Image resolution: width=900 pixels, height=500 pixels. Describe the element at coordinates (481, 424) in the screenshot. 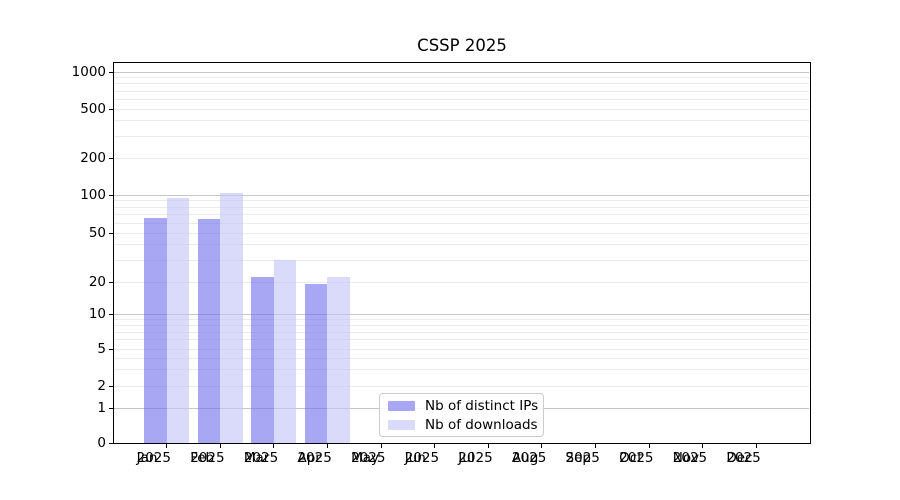

I see `legend-label-downloads: Nb of downloads` at that location.